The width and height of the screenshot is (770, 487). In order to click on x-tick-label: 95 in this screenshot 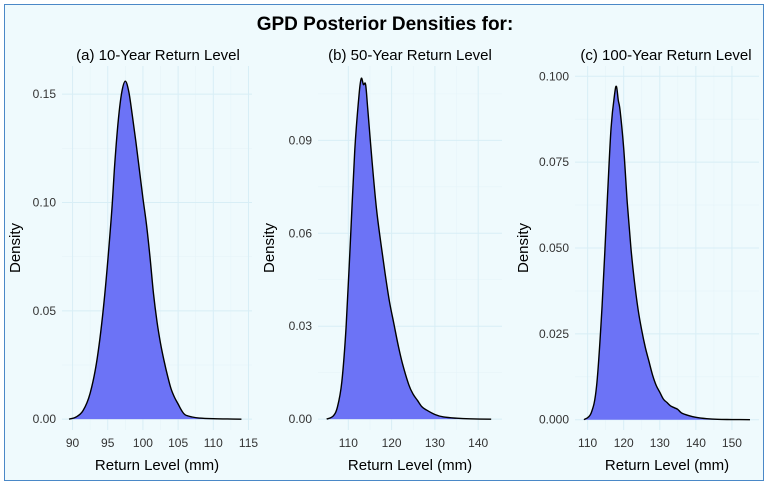, I will do `click(108, 443)`.